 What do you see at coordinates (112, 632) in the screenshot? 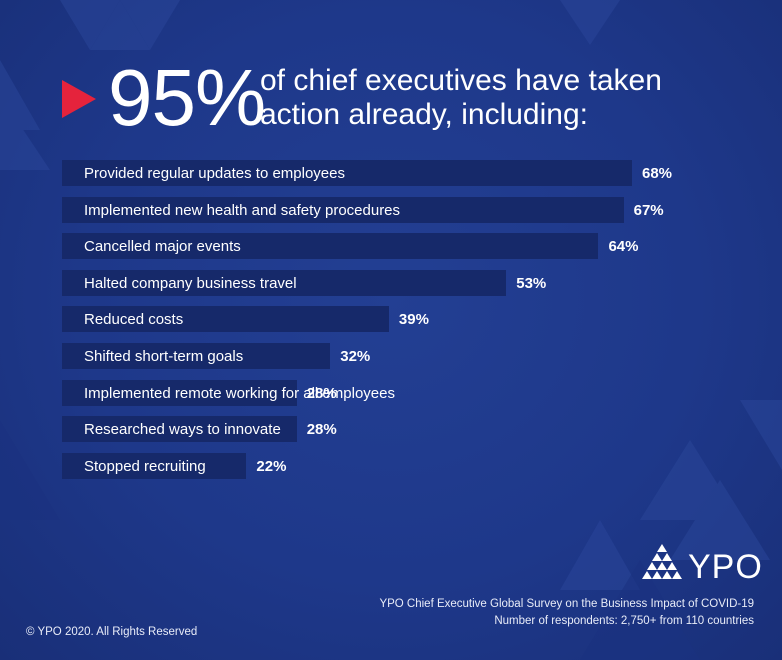
I see `copyright: © YPO 2020. All Rights Reserved` at bounding box center [112, 632].